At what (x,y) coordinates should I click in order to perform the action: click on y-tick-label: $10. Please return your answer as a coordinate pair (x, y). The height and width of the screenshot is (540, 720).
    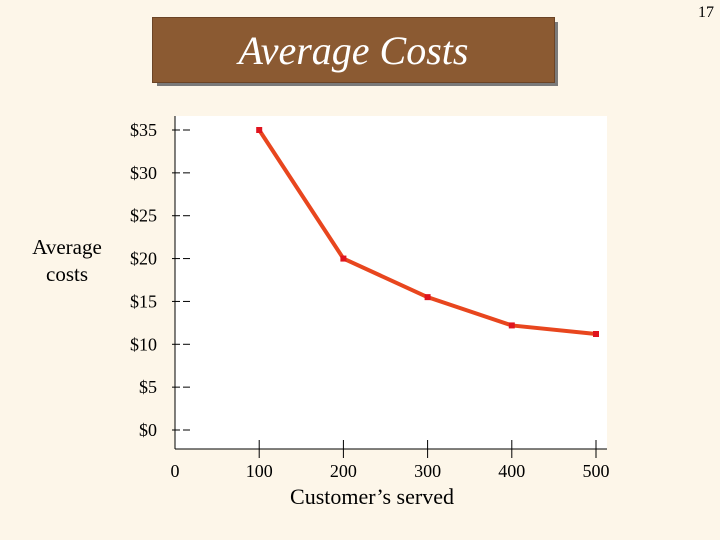
    Looking at the image, I should click on (143, 344).